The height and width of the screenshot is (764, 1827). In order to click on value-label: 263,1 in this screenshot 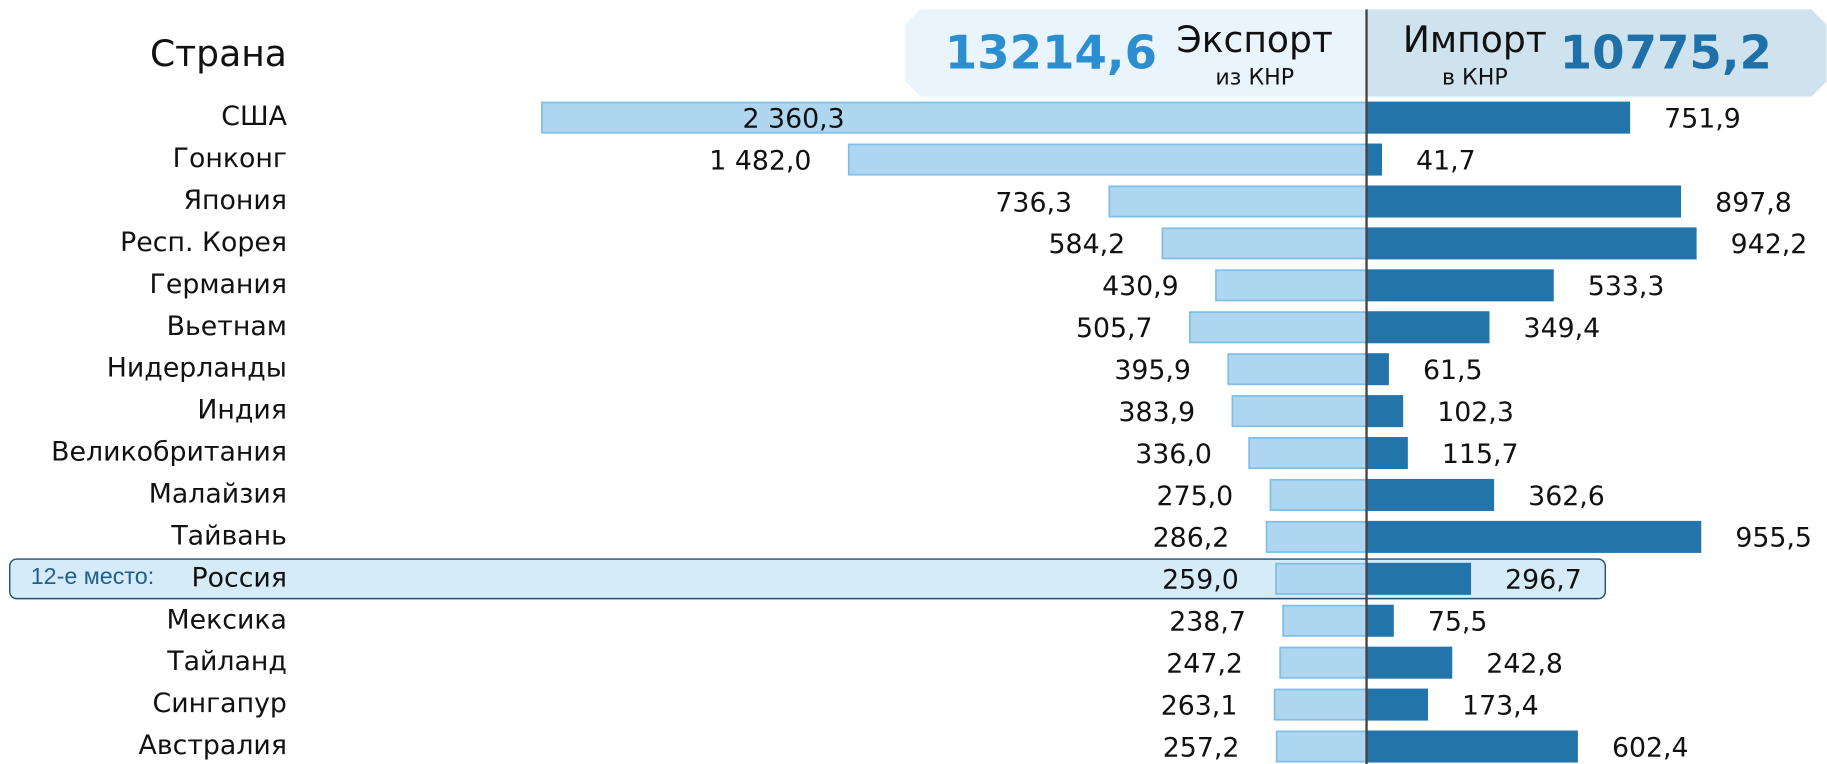, I will do `click(1199, 705)`.